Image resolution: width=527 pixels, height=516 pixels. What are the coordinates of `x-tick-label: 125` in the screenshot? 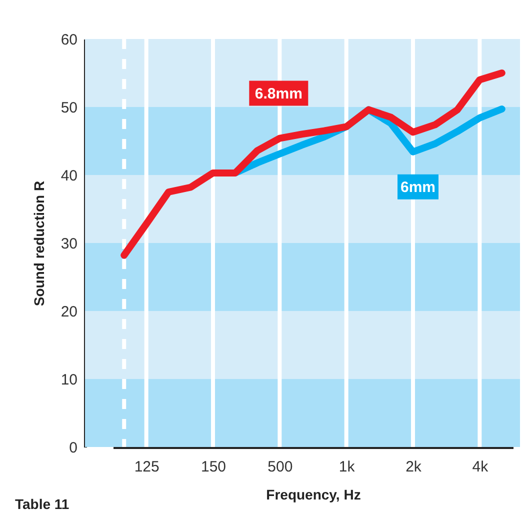 It's located at (147, 467).